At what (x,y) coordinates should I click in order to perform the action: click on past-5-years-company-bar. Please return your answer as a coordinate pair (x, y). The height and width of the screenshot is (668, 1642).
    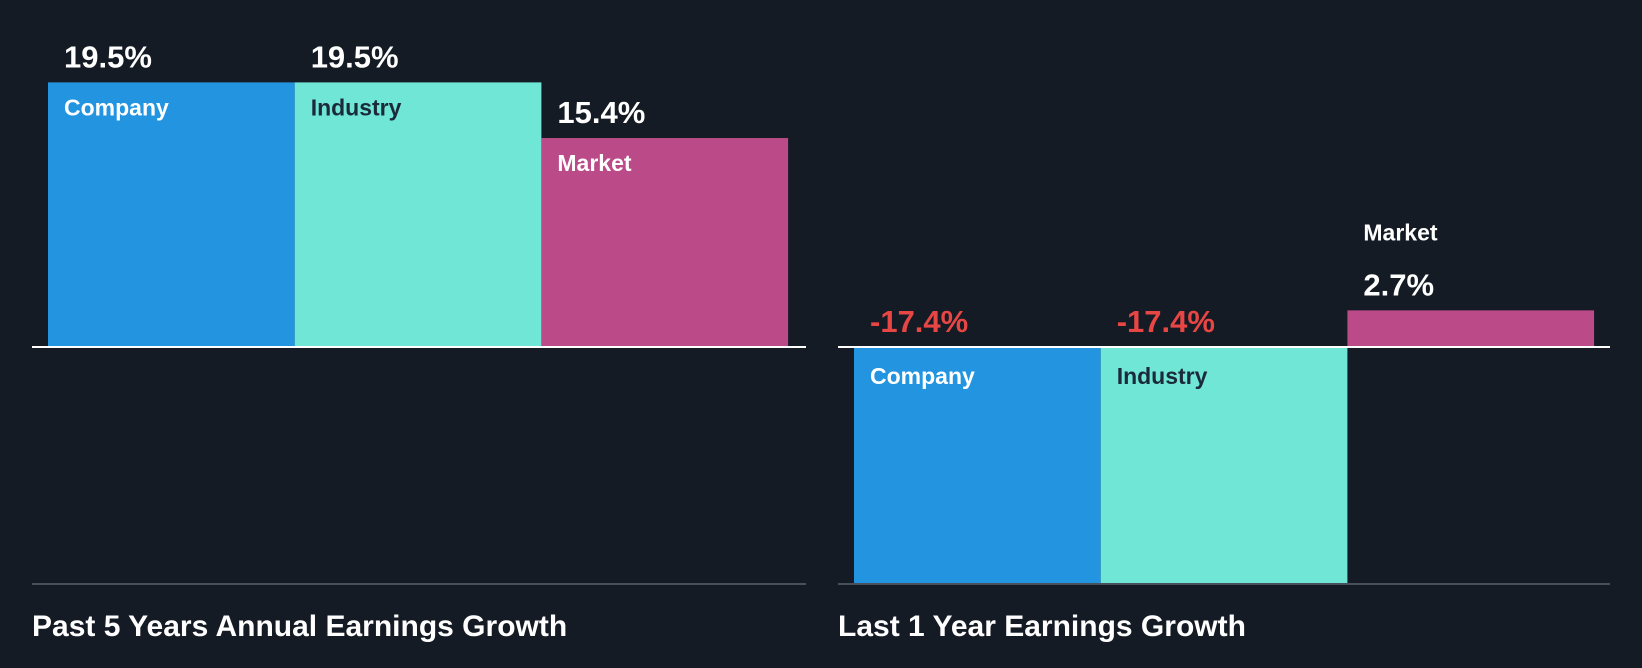
    Looking at the image, I should click on (171, 214).